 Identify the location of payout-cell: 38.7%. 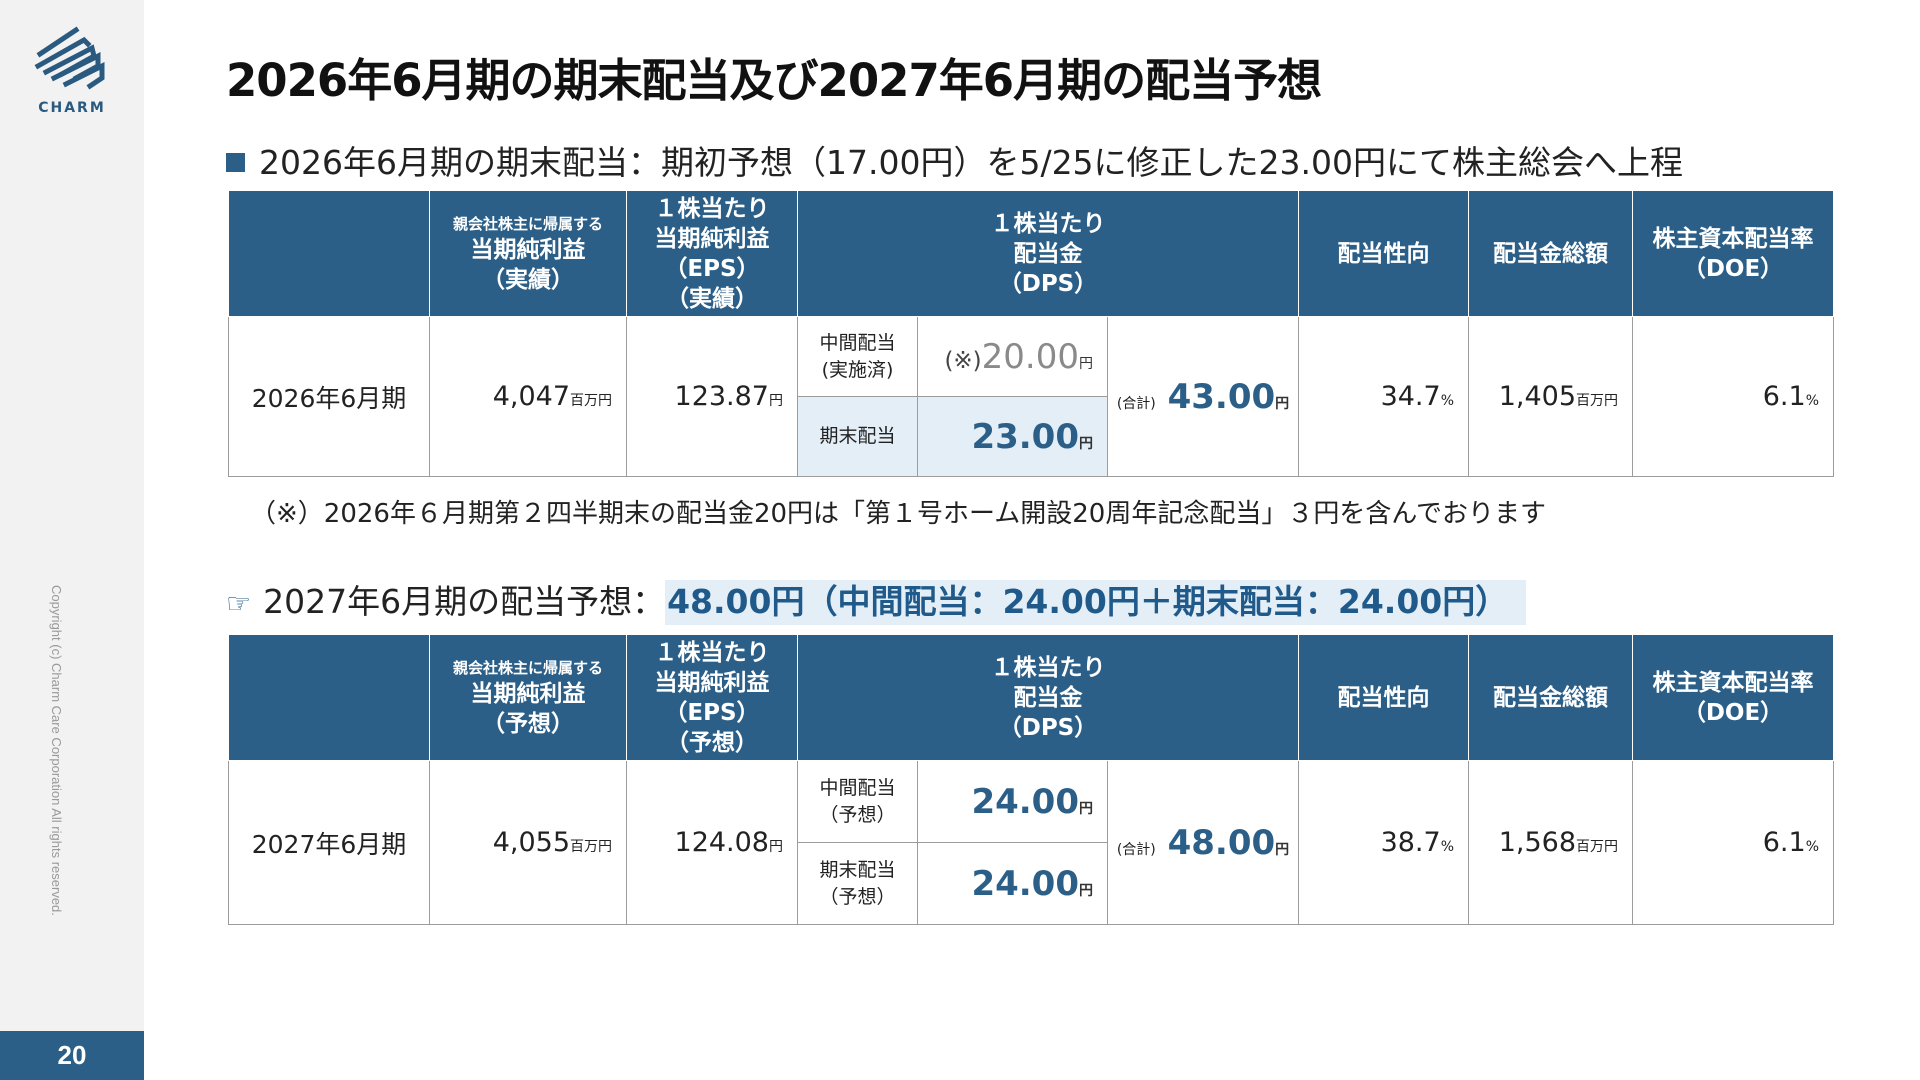
(1383, 842).